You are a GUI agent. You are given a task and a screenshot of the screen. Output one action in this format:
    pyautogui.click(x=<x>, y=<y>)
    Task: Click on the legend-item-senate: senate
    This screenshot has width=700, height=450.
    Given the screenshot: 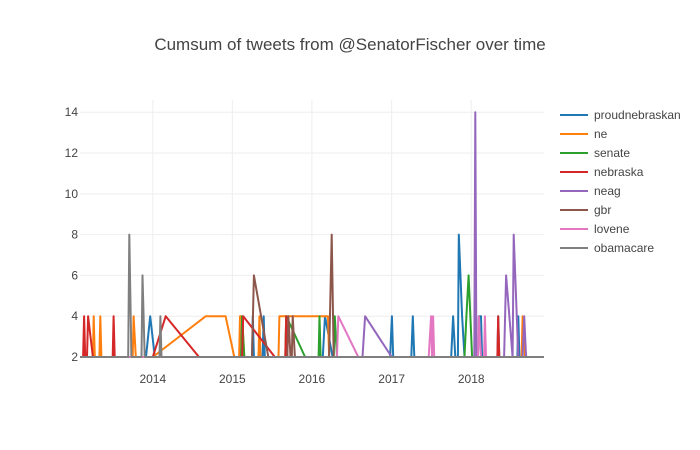 What is the action you would take?
    pyautogui.click(x=595, y=153)
    